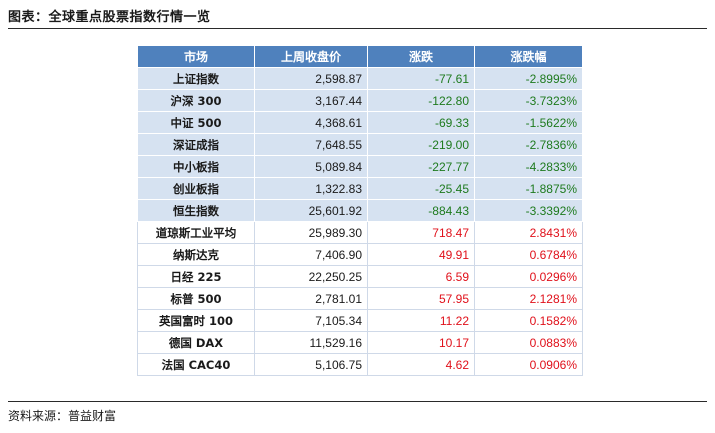 The height and width of the screenshot is (433, 715). What do you see at coordinates (311, 364) in the screenshot?
I see `close-cell: 5,106.75` at bounding box center [311, 364].